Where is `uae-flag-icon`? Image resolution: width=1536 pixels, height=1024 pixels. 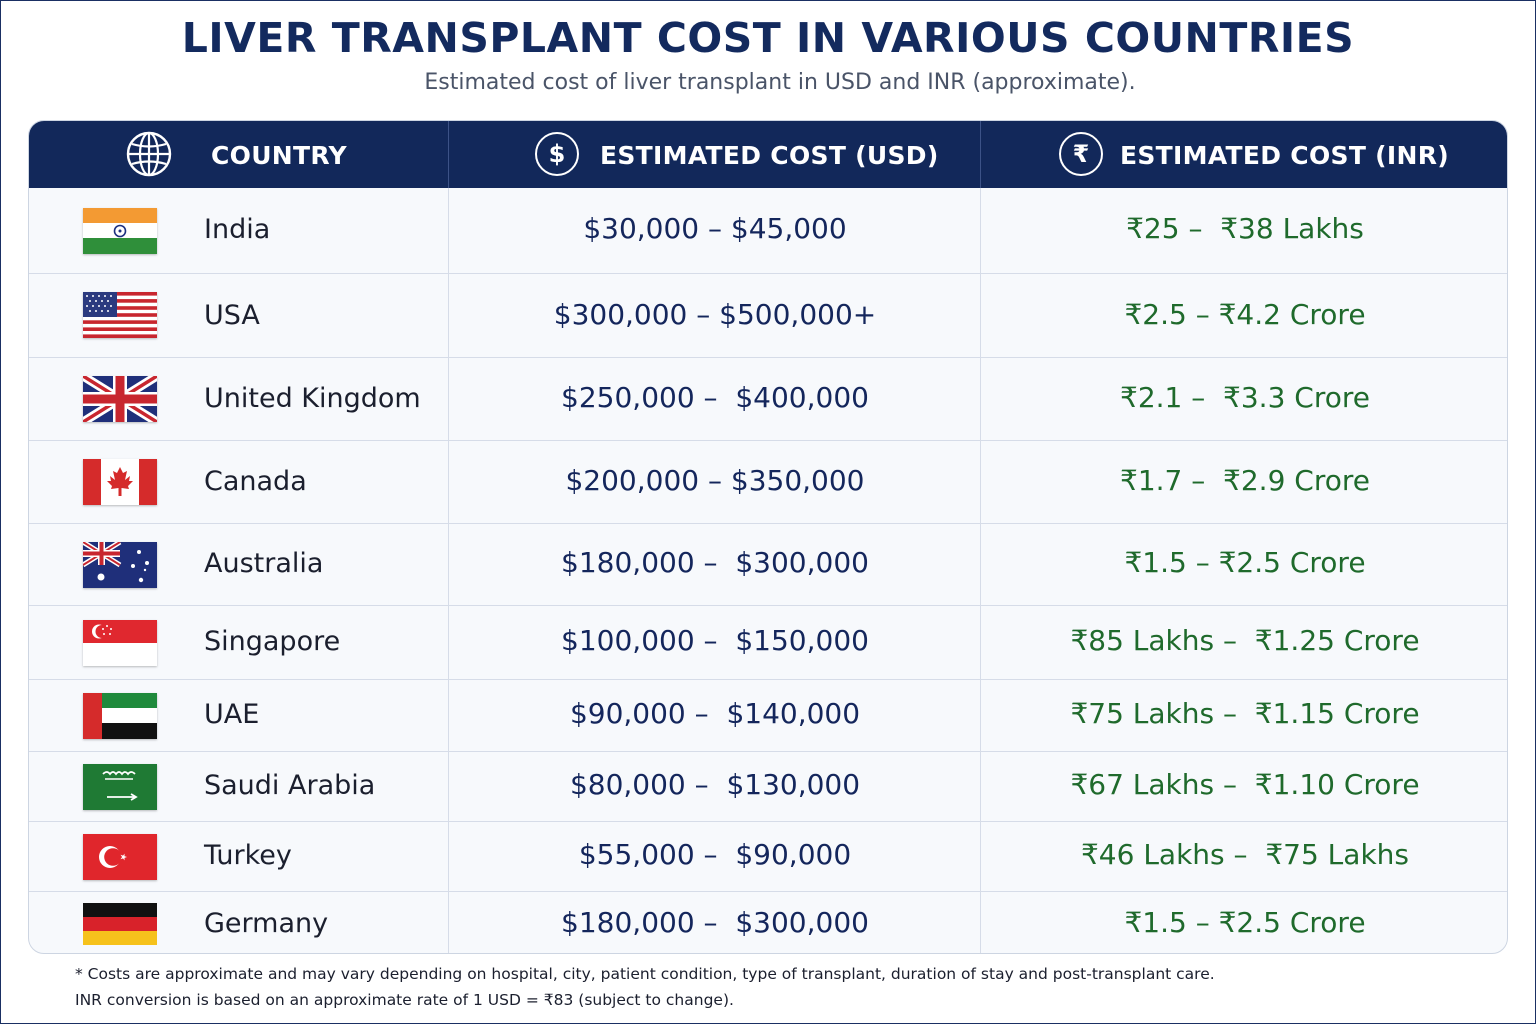 uae-flag-icon is located at coordinates (120, 716).